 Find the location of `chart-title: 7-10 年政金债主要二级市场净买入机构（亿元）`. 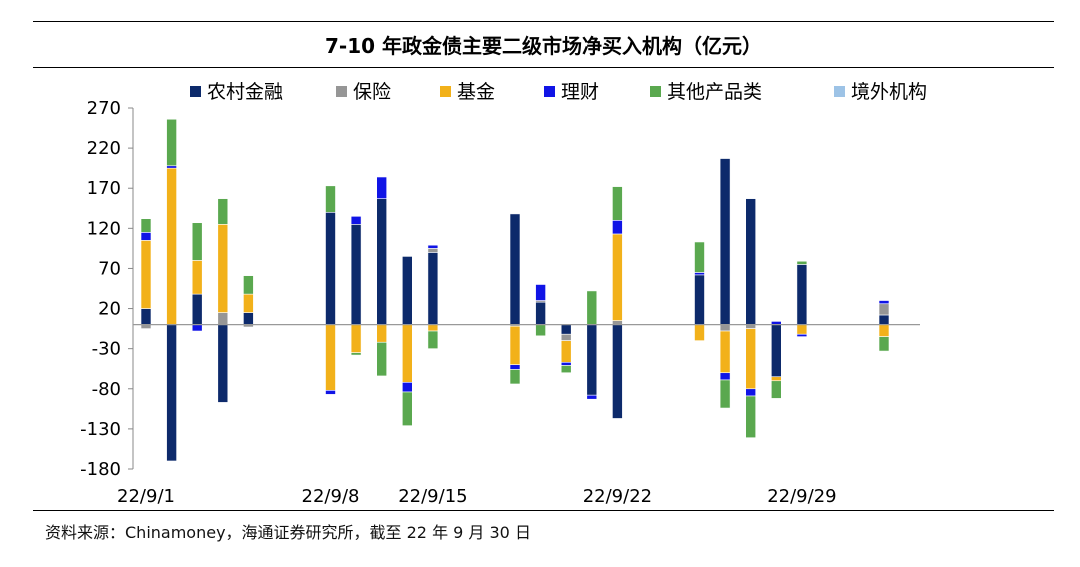

chart-title: 7-10 年政金债主要二级市场净买入机构（亿元） is located at coordinates (543, 46).